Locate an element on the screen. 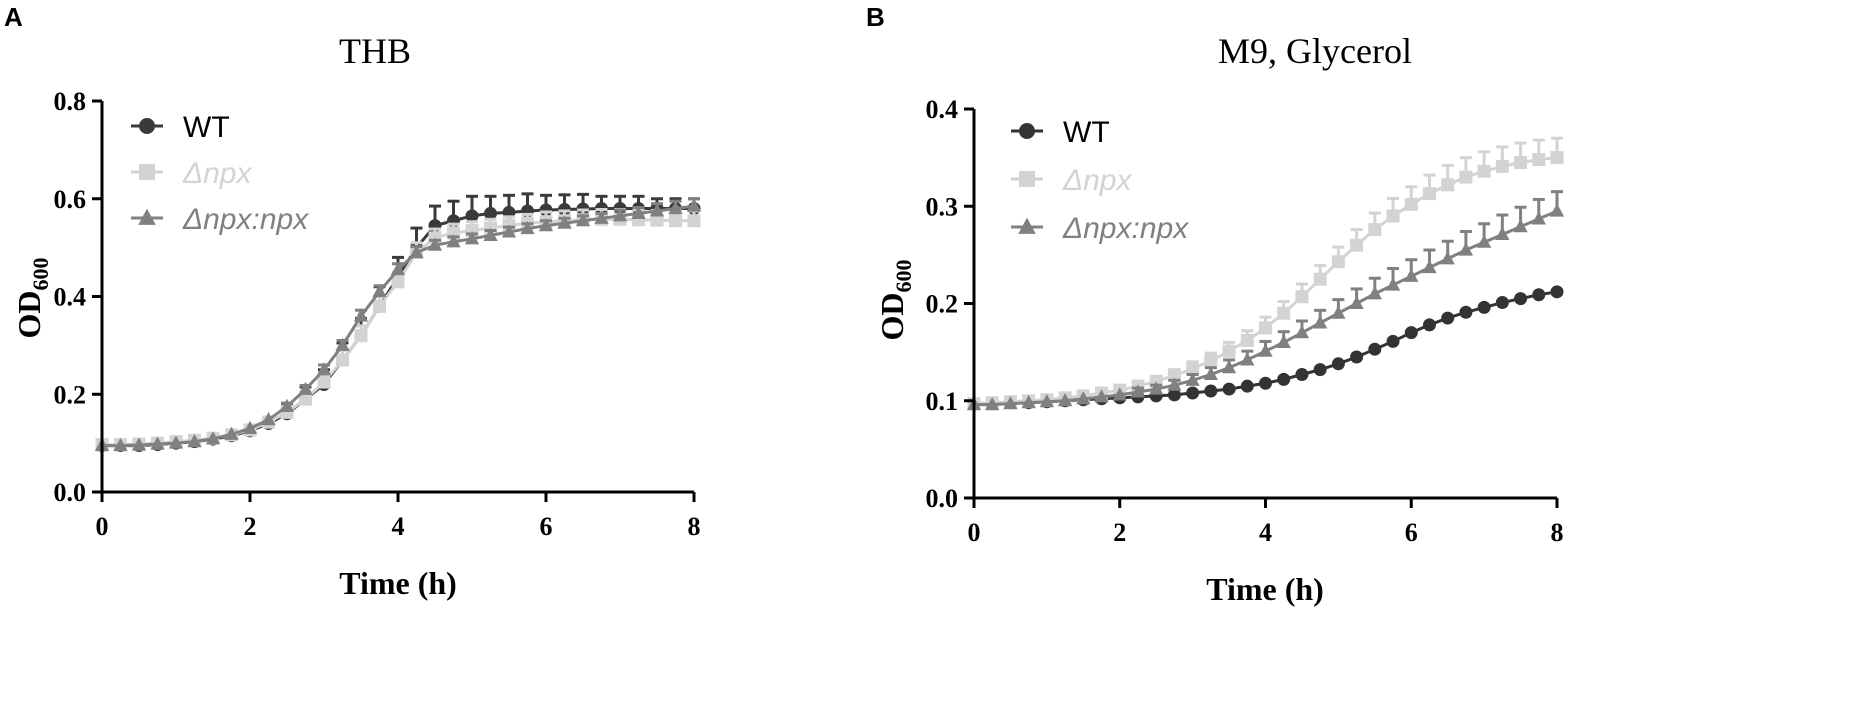 The image size is (1868, 710). x-tick-label: 2 is located at coordinates (1119, 532).